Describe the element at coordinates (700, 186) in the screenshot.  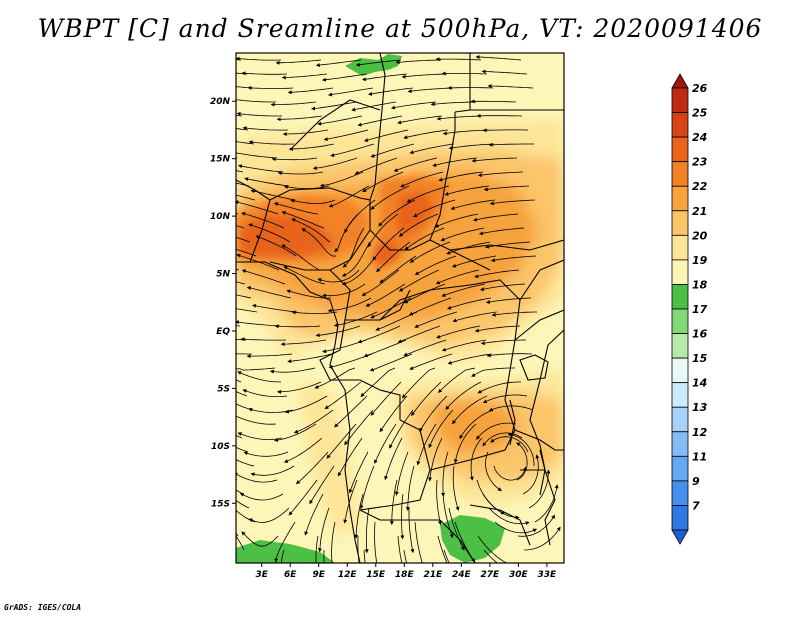
I see `colorbar-label: 22` at that location.